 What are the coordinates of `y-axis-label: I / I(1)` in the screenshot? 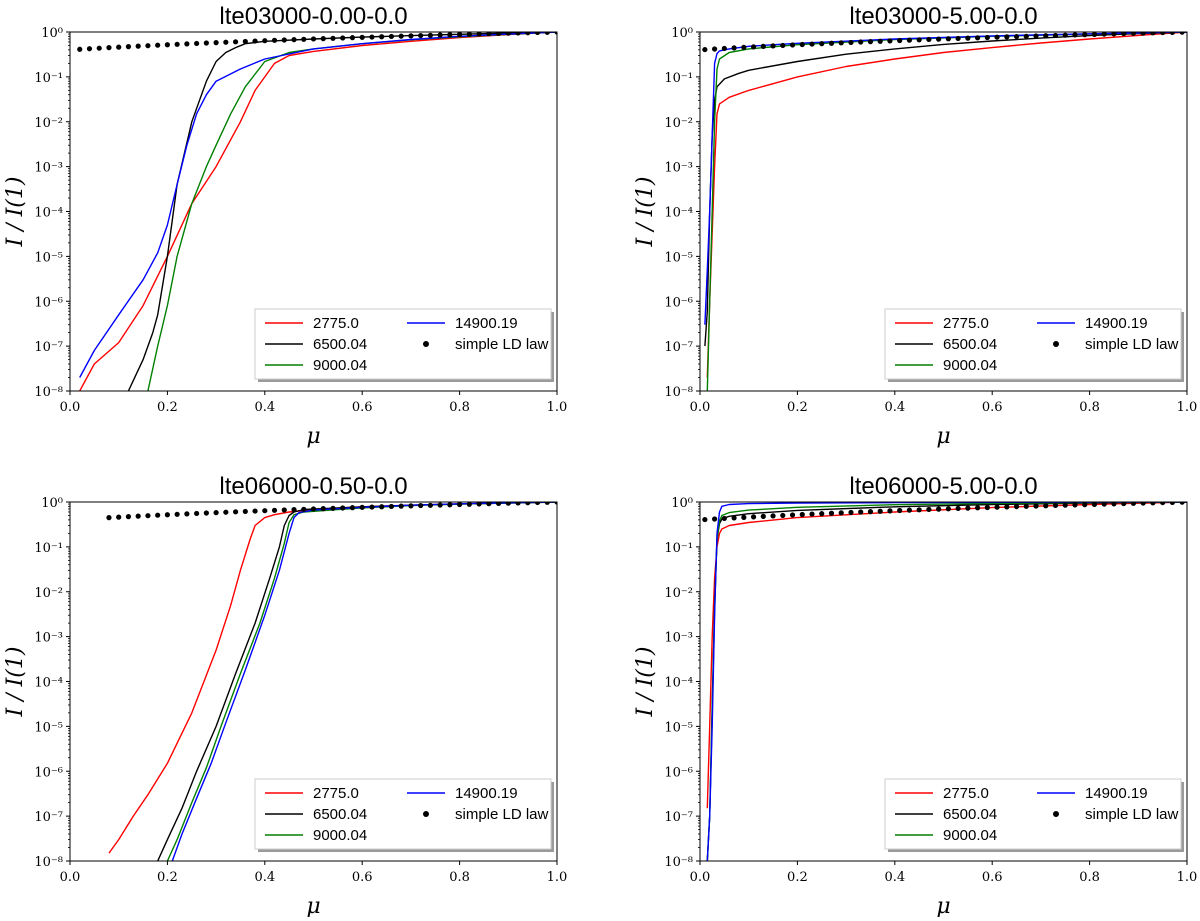 It's located at (15, 212).